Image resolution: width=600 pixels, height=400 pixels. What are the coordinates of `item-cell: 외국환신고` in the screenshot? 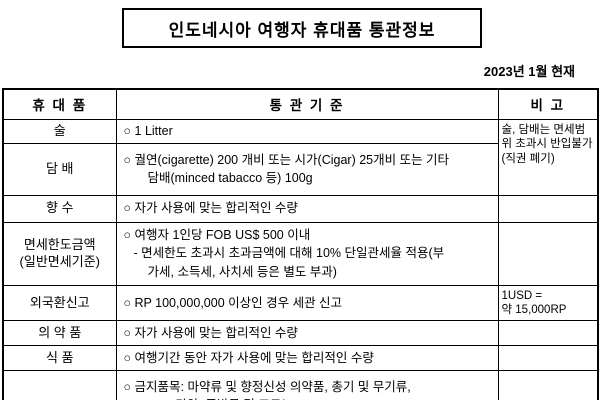 It's located at (59, 303).